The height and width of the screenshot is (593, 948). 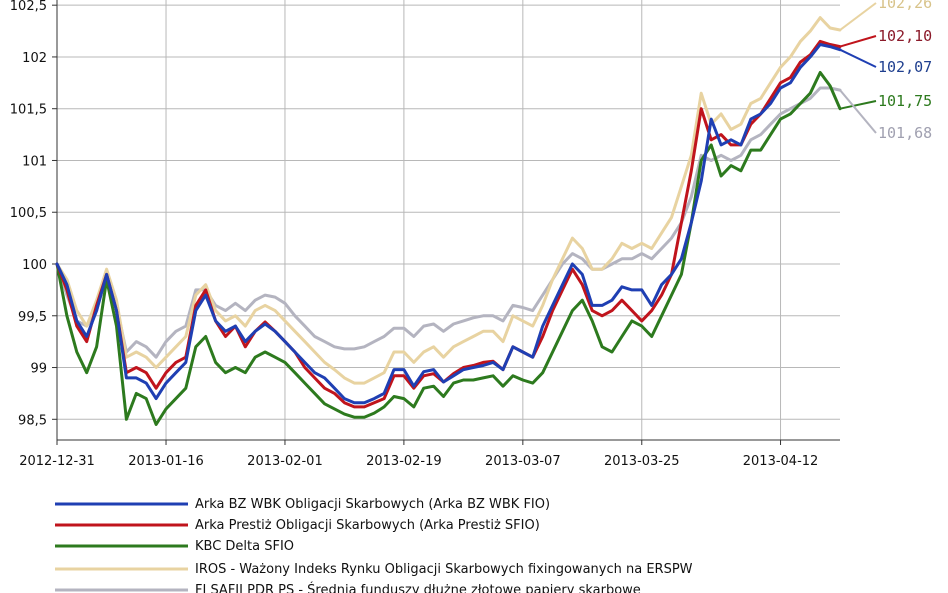 What do you see at coordinates (905, 101) in the screenshot?
I see `end-value-label: 101,75` at bounding box center [905, 101].